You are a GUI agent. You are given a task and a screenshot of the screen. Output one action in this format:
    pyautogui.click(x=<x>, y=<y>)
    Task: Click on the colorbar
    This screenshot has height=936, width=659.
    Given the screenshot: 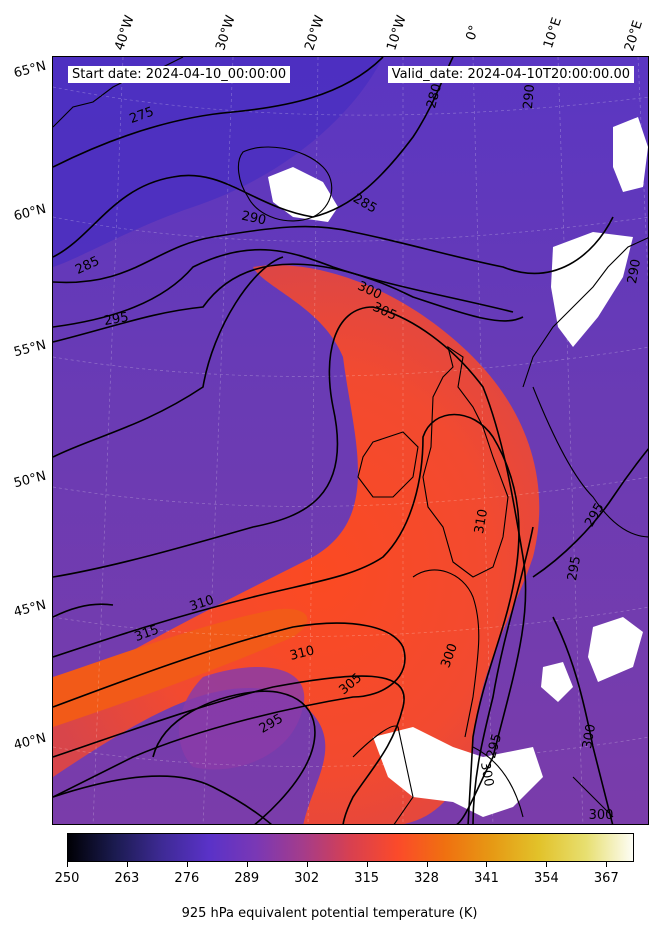 What is the action you would take?
    pyautogui.click(x=350, y=847)
    